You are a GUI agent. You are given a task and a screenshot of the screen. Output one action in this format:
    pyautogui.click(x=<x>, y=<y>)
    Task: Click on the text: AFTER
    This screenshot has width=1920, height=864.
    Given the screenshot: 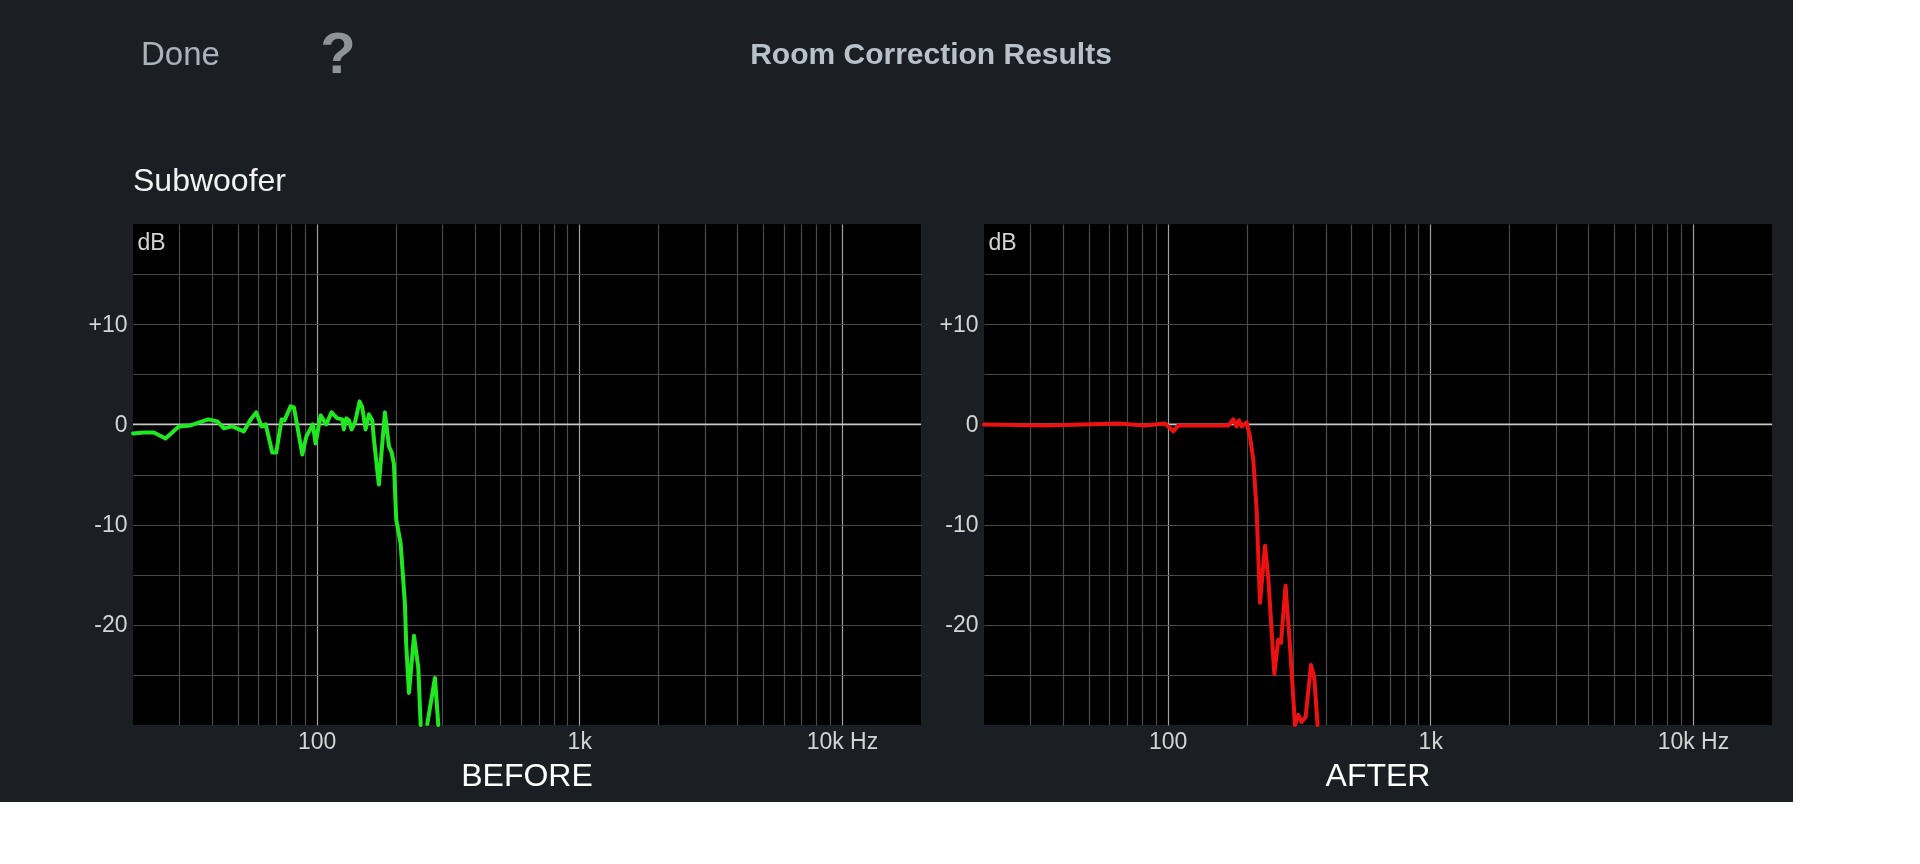 What is the action you would take?
    pyautogui.click(x=1378, y=775)
    